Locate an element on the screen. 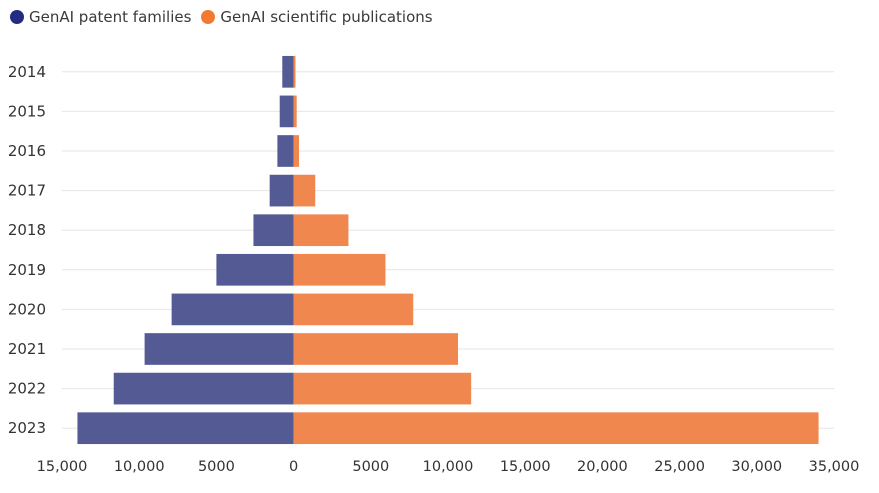 This screenshot has width=879, height=493. bar-patent-families-2021 is located at coordinates (219, 349).